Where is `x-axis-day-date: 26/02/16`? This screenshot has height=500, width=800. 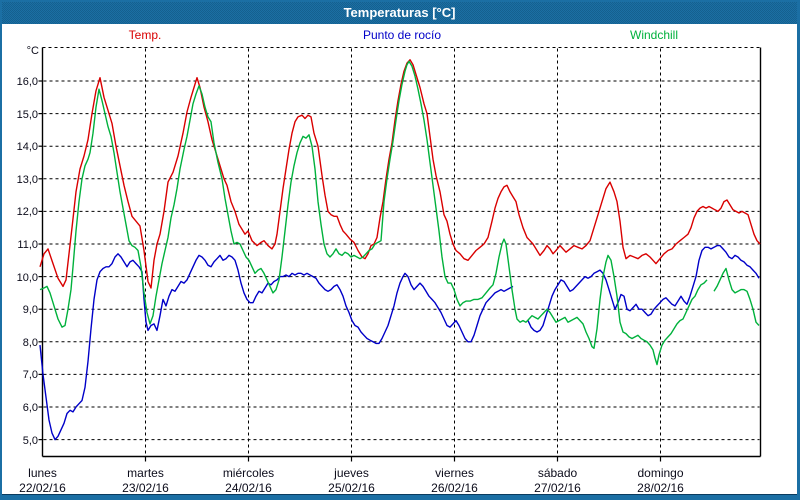
x-axis-day-date: 26/02/16 is located at coordinates (454, 488).